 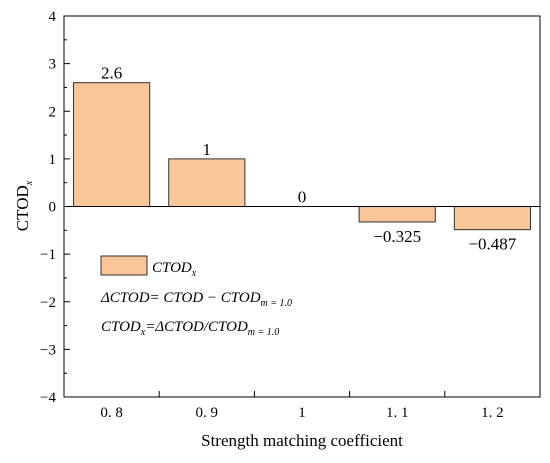 What do you see at coordinates (53, 65) in the screenshot?
I see `y-tick-label: 3` at bounding box center [53, 65].